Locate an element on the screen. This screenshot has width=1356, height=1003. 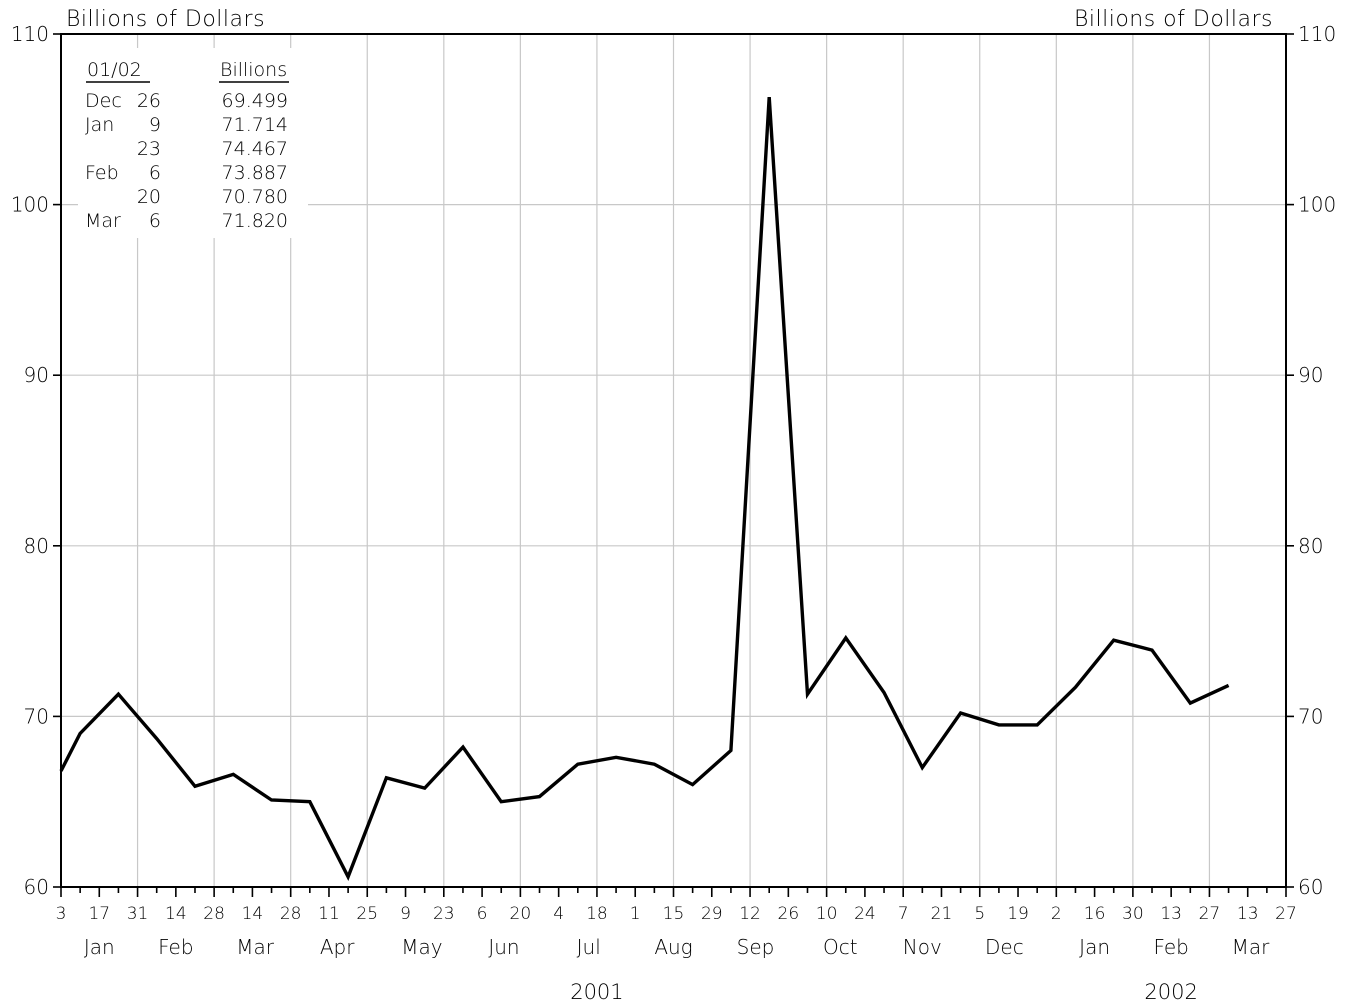
x-tick-label: 12 is located at coordinates (750, 914).